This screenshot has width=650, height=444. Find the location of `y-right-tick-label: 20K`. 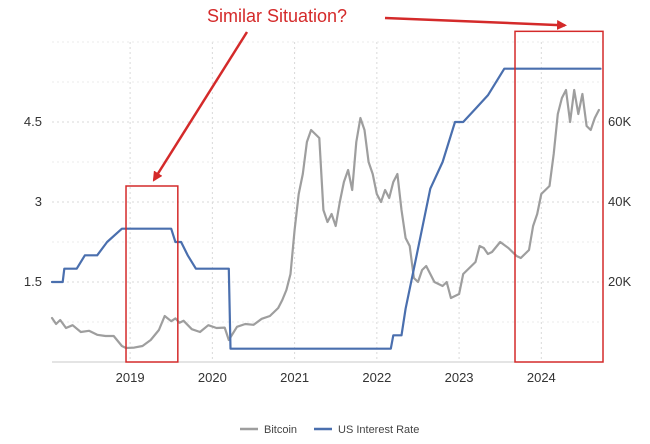

y-right-tick-label: 20K is located at coordinates (619, 281).